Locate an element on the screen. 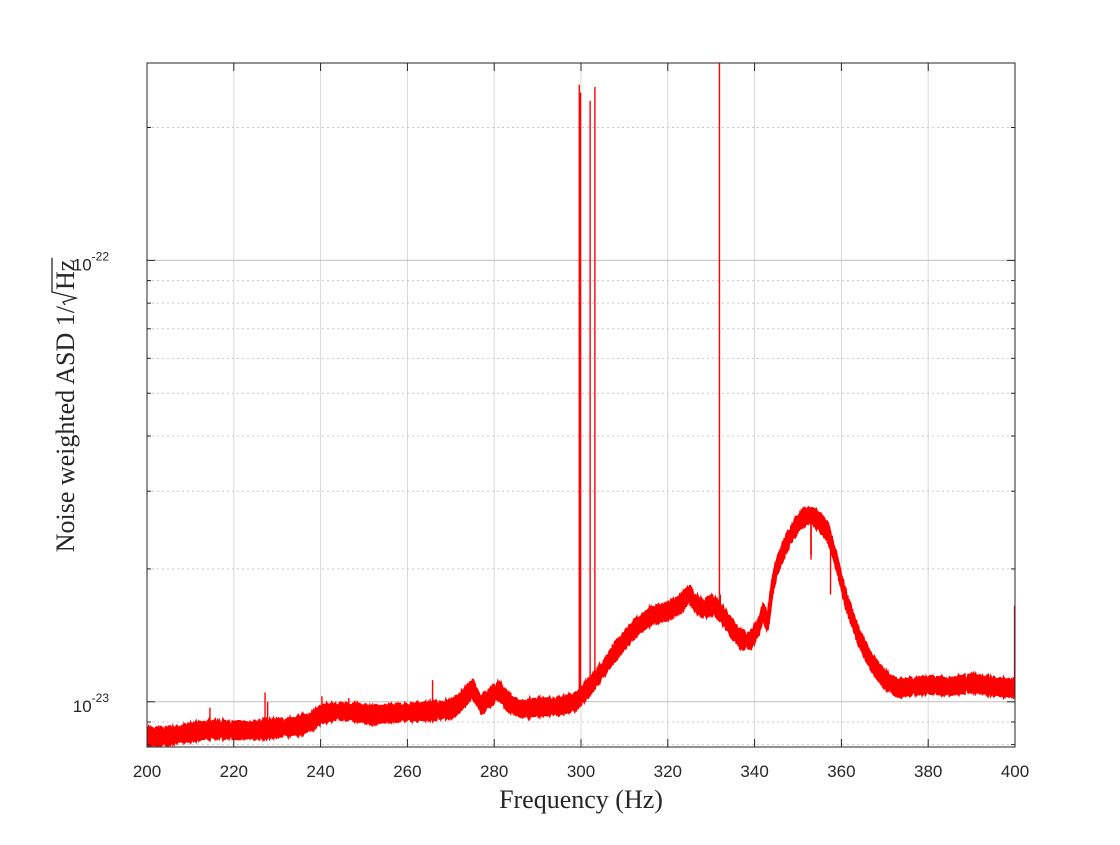 The height and width of the screenshot is (845, 1120). x-tick-label: 360 is located at coordinates (841, 771).